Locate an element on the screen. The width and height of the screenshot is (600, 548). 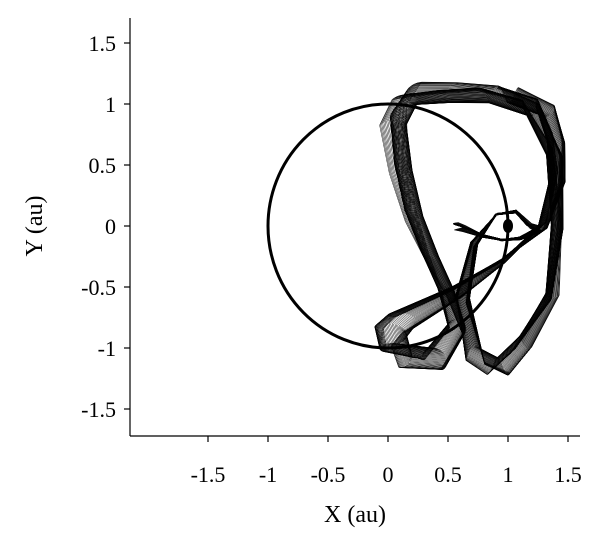
x-tick-label: -0.5 is located at coordinates (328, 474).